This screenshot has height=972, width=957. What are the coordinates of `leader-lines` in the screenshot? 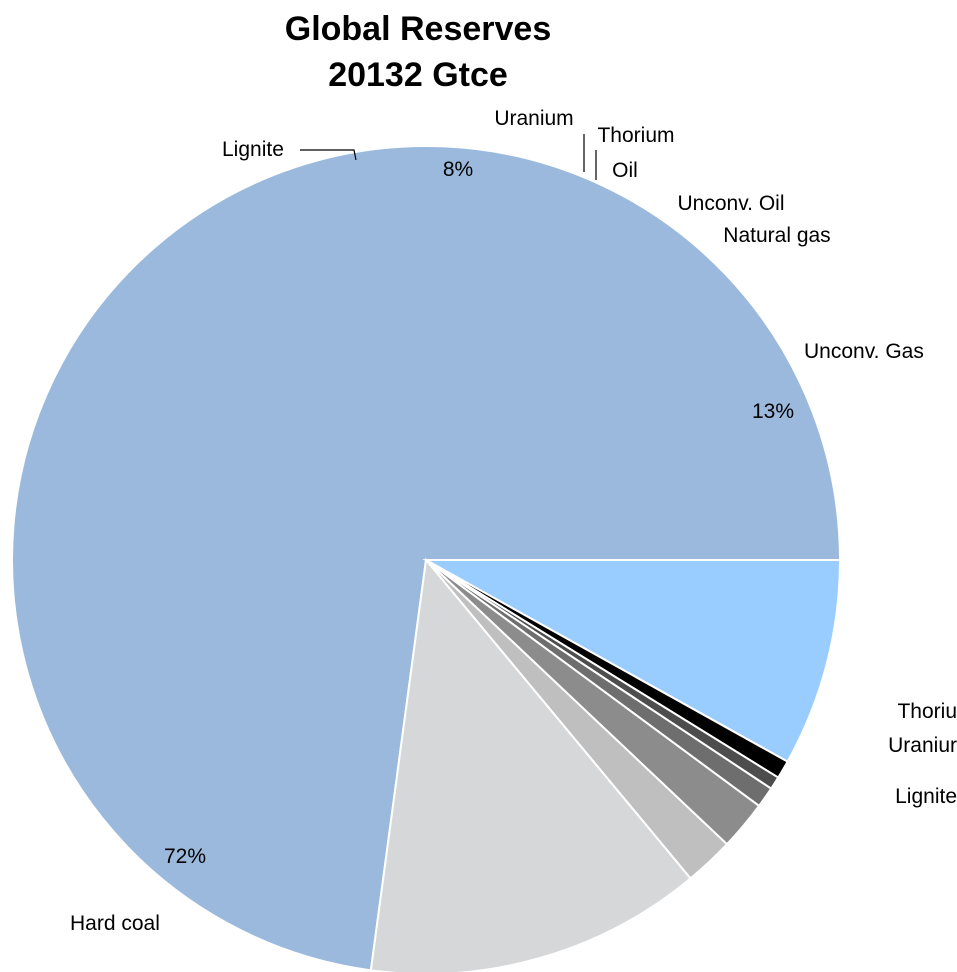 It's located at (448, 157).